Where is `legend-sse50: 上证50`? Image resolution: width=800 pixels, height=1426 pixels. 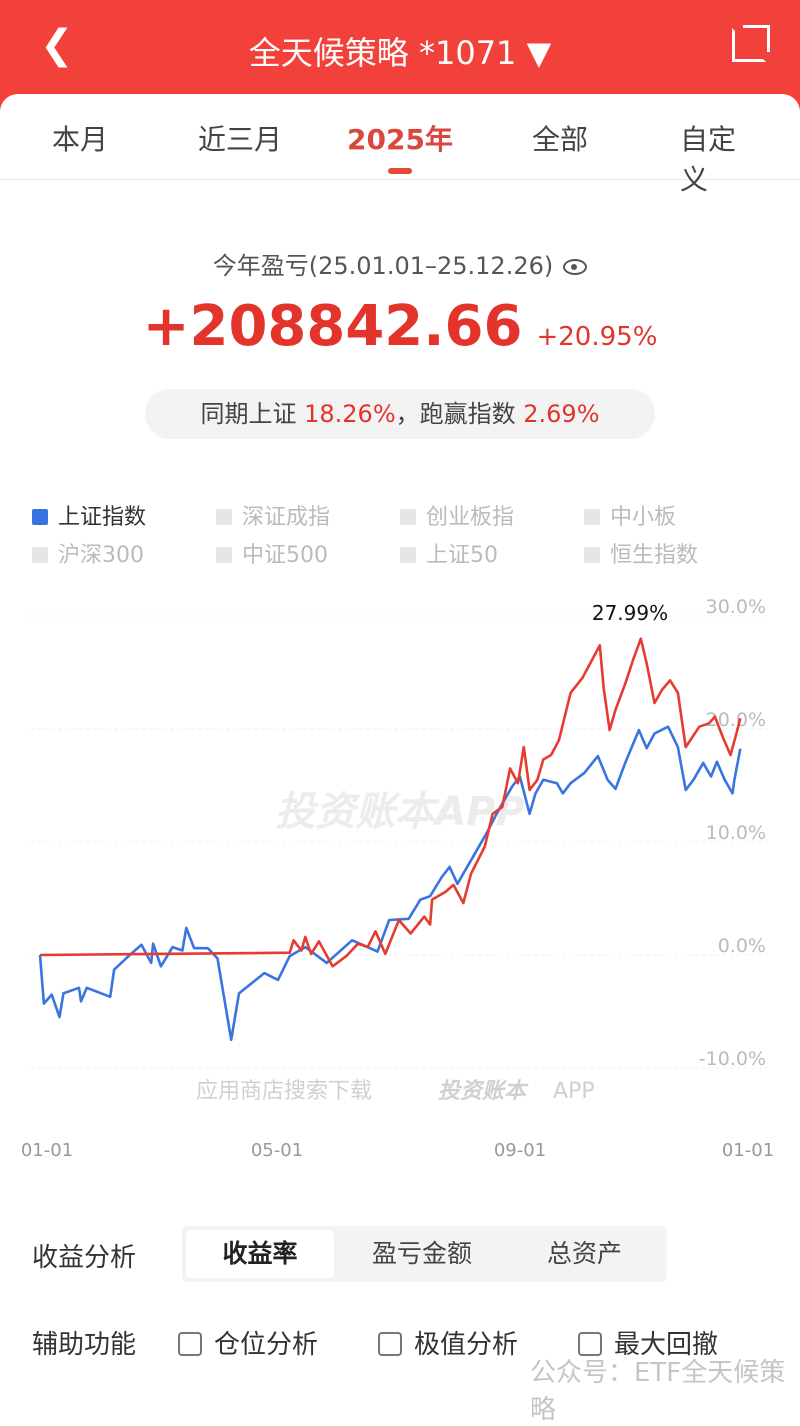 legend-sse50: 上证50 is located at coordinates (449, 553).